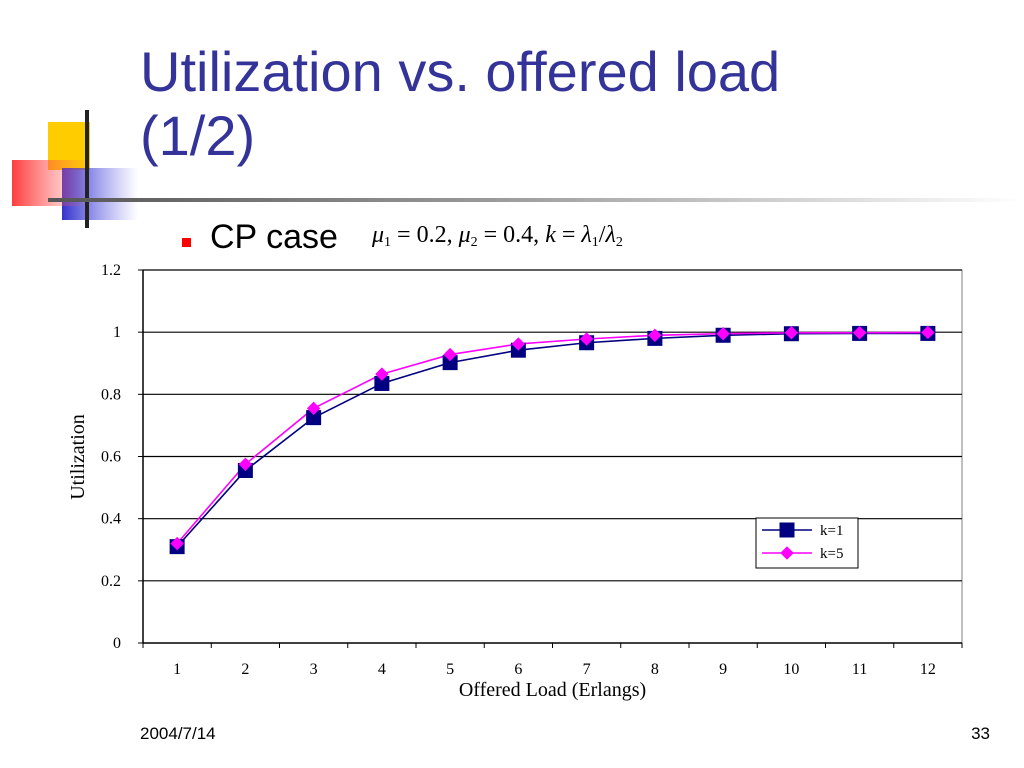 The width and height of the screenshot is (1024, 768). I want to click on y-tick-label: 1.2, so click(111, 270).